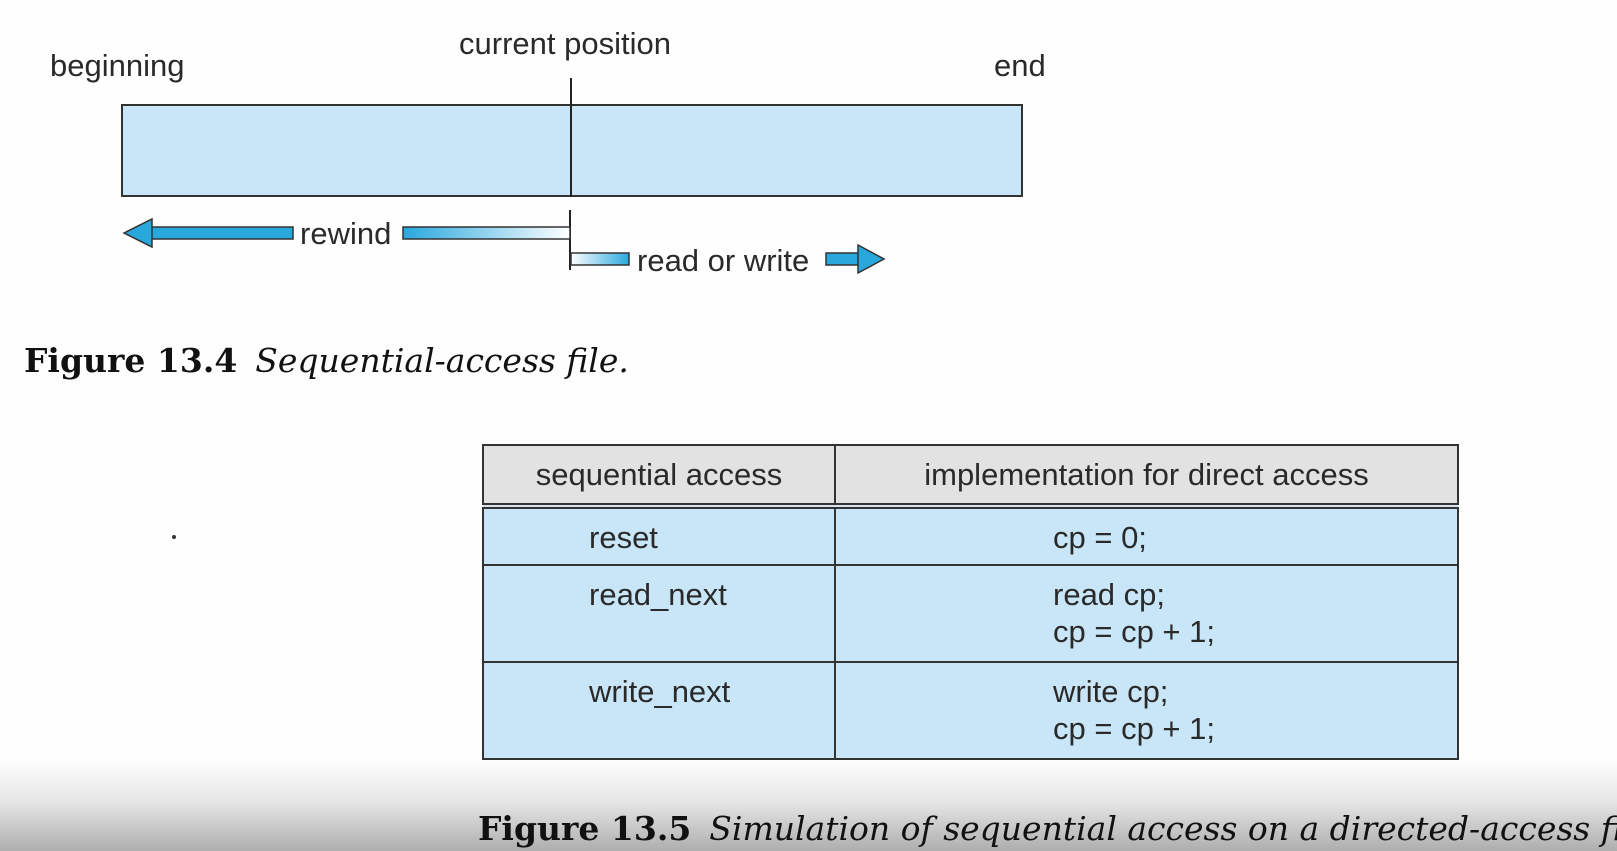 Image resolution: width=1617 pixels, height=851 pixels. I want to click on current-position-label: current position, so click(565, 43).